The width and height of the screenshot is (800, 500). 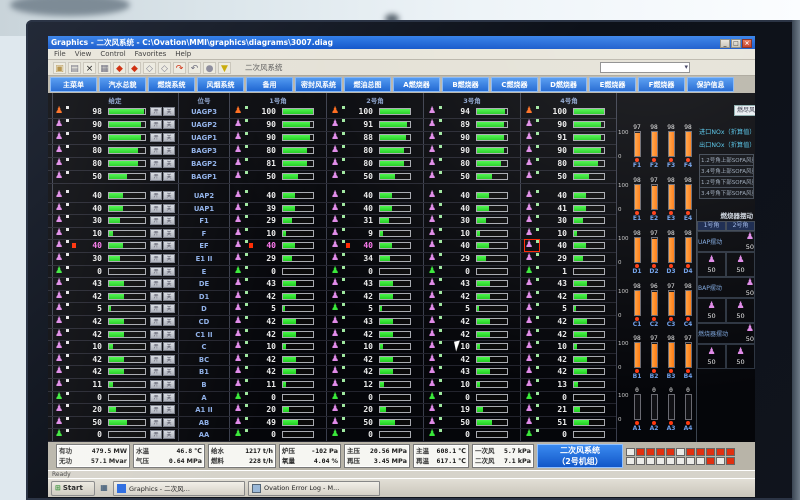 I want to click on tab-燃油总图: 燃油总图, so click(x=367, y=84).